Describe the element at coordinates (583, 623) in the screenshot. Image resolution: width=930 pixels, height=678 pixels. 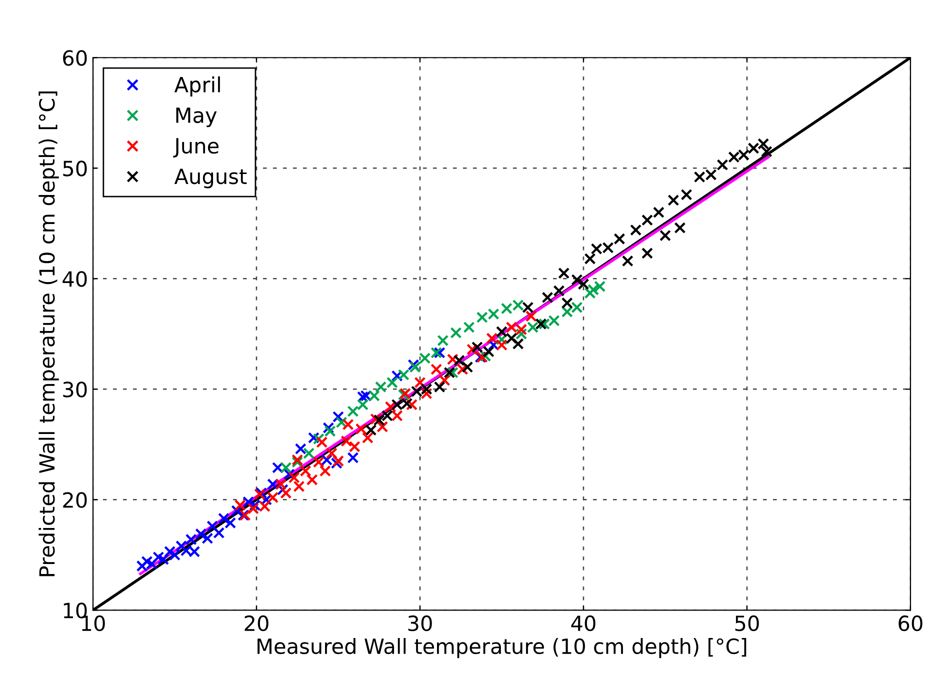
I see `x-tick-label: 40` at that location.